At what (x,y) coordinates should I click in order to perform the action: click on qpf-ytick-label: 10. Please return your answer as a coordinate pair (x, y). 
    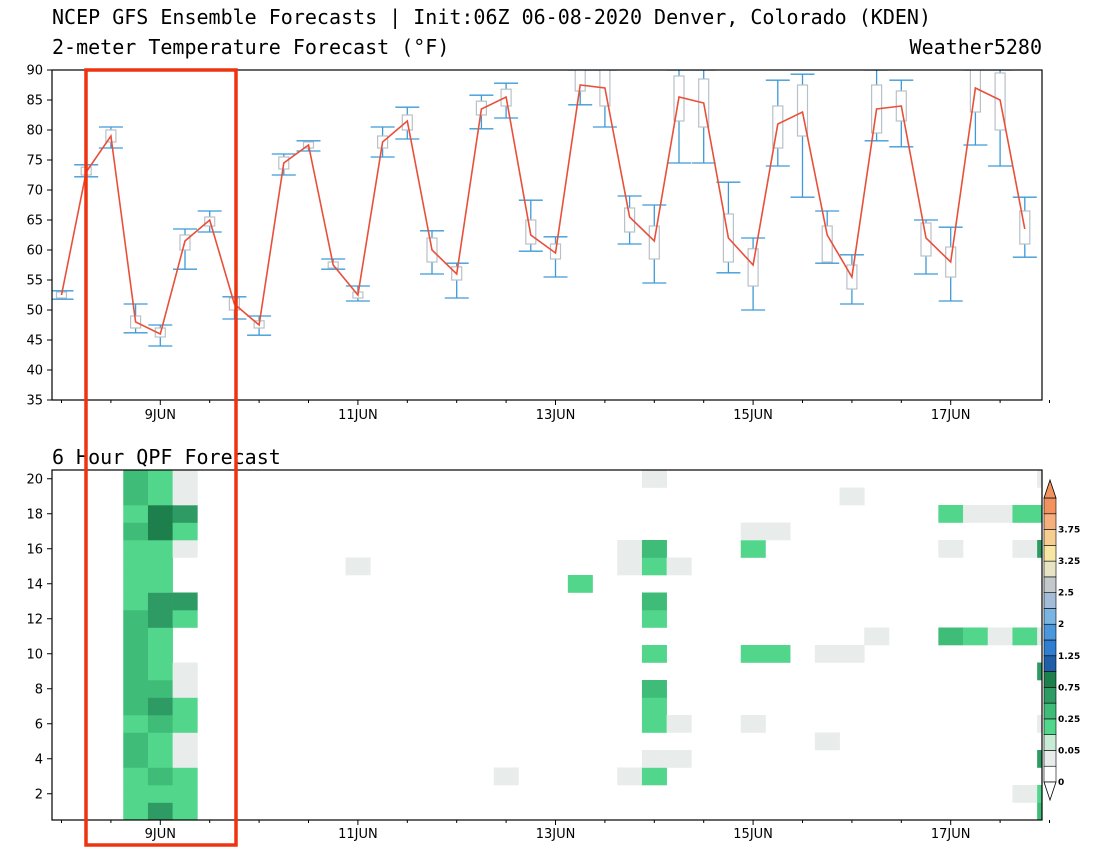
    Looking at the image, I should click on (34, 654).